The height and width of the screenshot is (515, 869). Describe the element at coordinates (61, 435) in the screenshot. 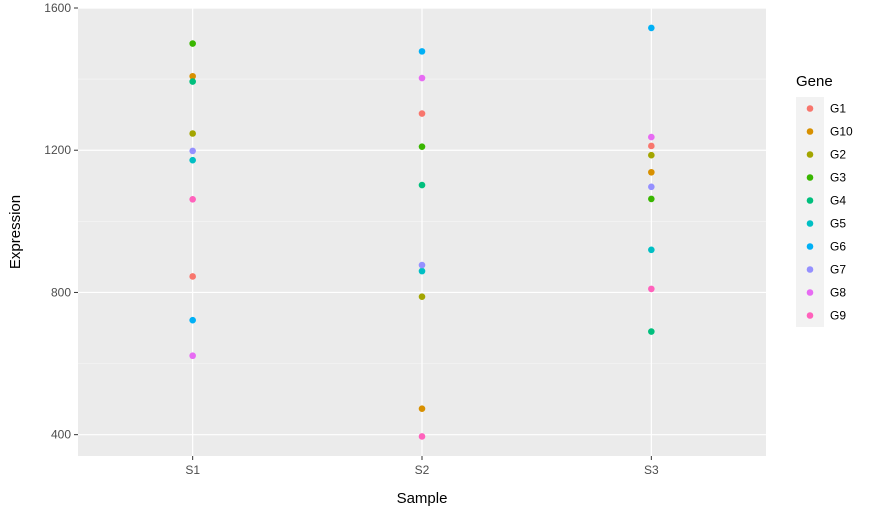

I see `y-tick-label: 400` at that location.